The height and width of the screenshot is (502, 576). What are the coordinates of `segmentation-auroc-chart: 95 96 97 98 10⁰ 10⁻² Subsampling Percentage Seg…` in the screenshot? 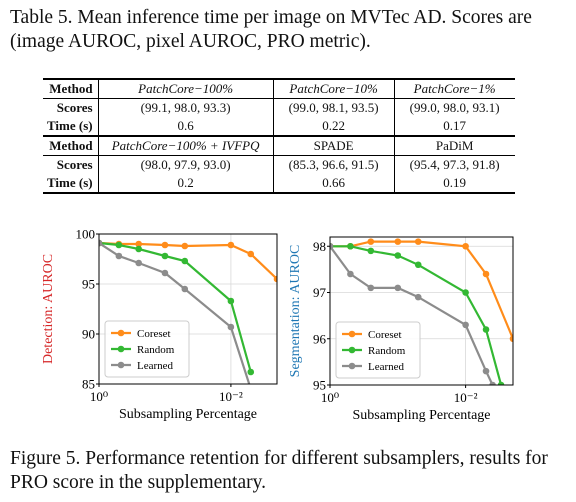 It's located at (401, 329).